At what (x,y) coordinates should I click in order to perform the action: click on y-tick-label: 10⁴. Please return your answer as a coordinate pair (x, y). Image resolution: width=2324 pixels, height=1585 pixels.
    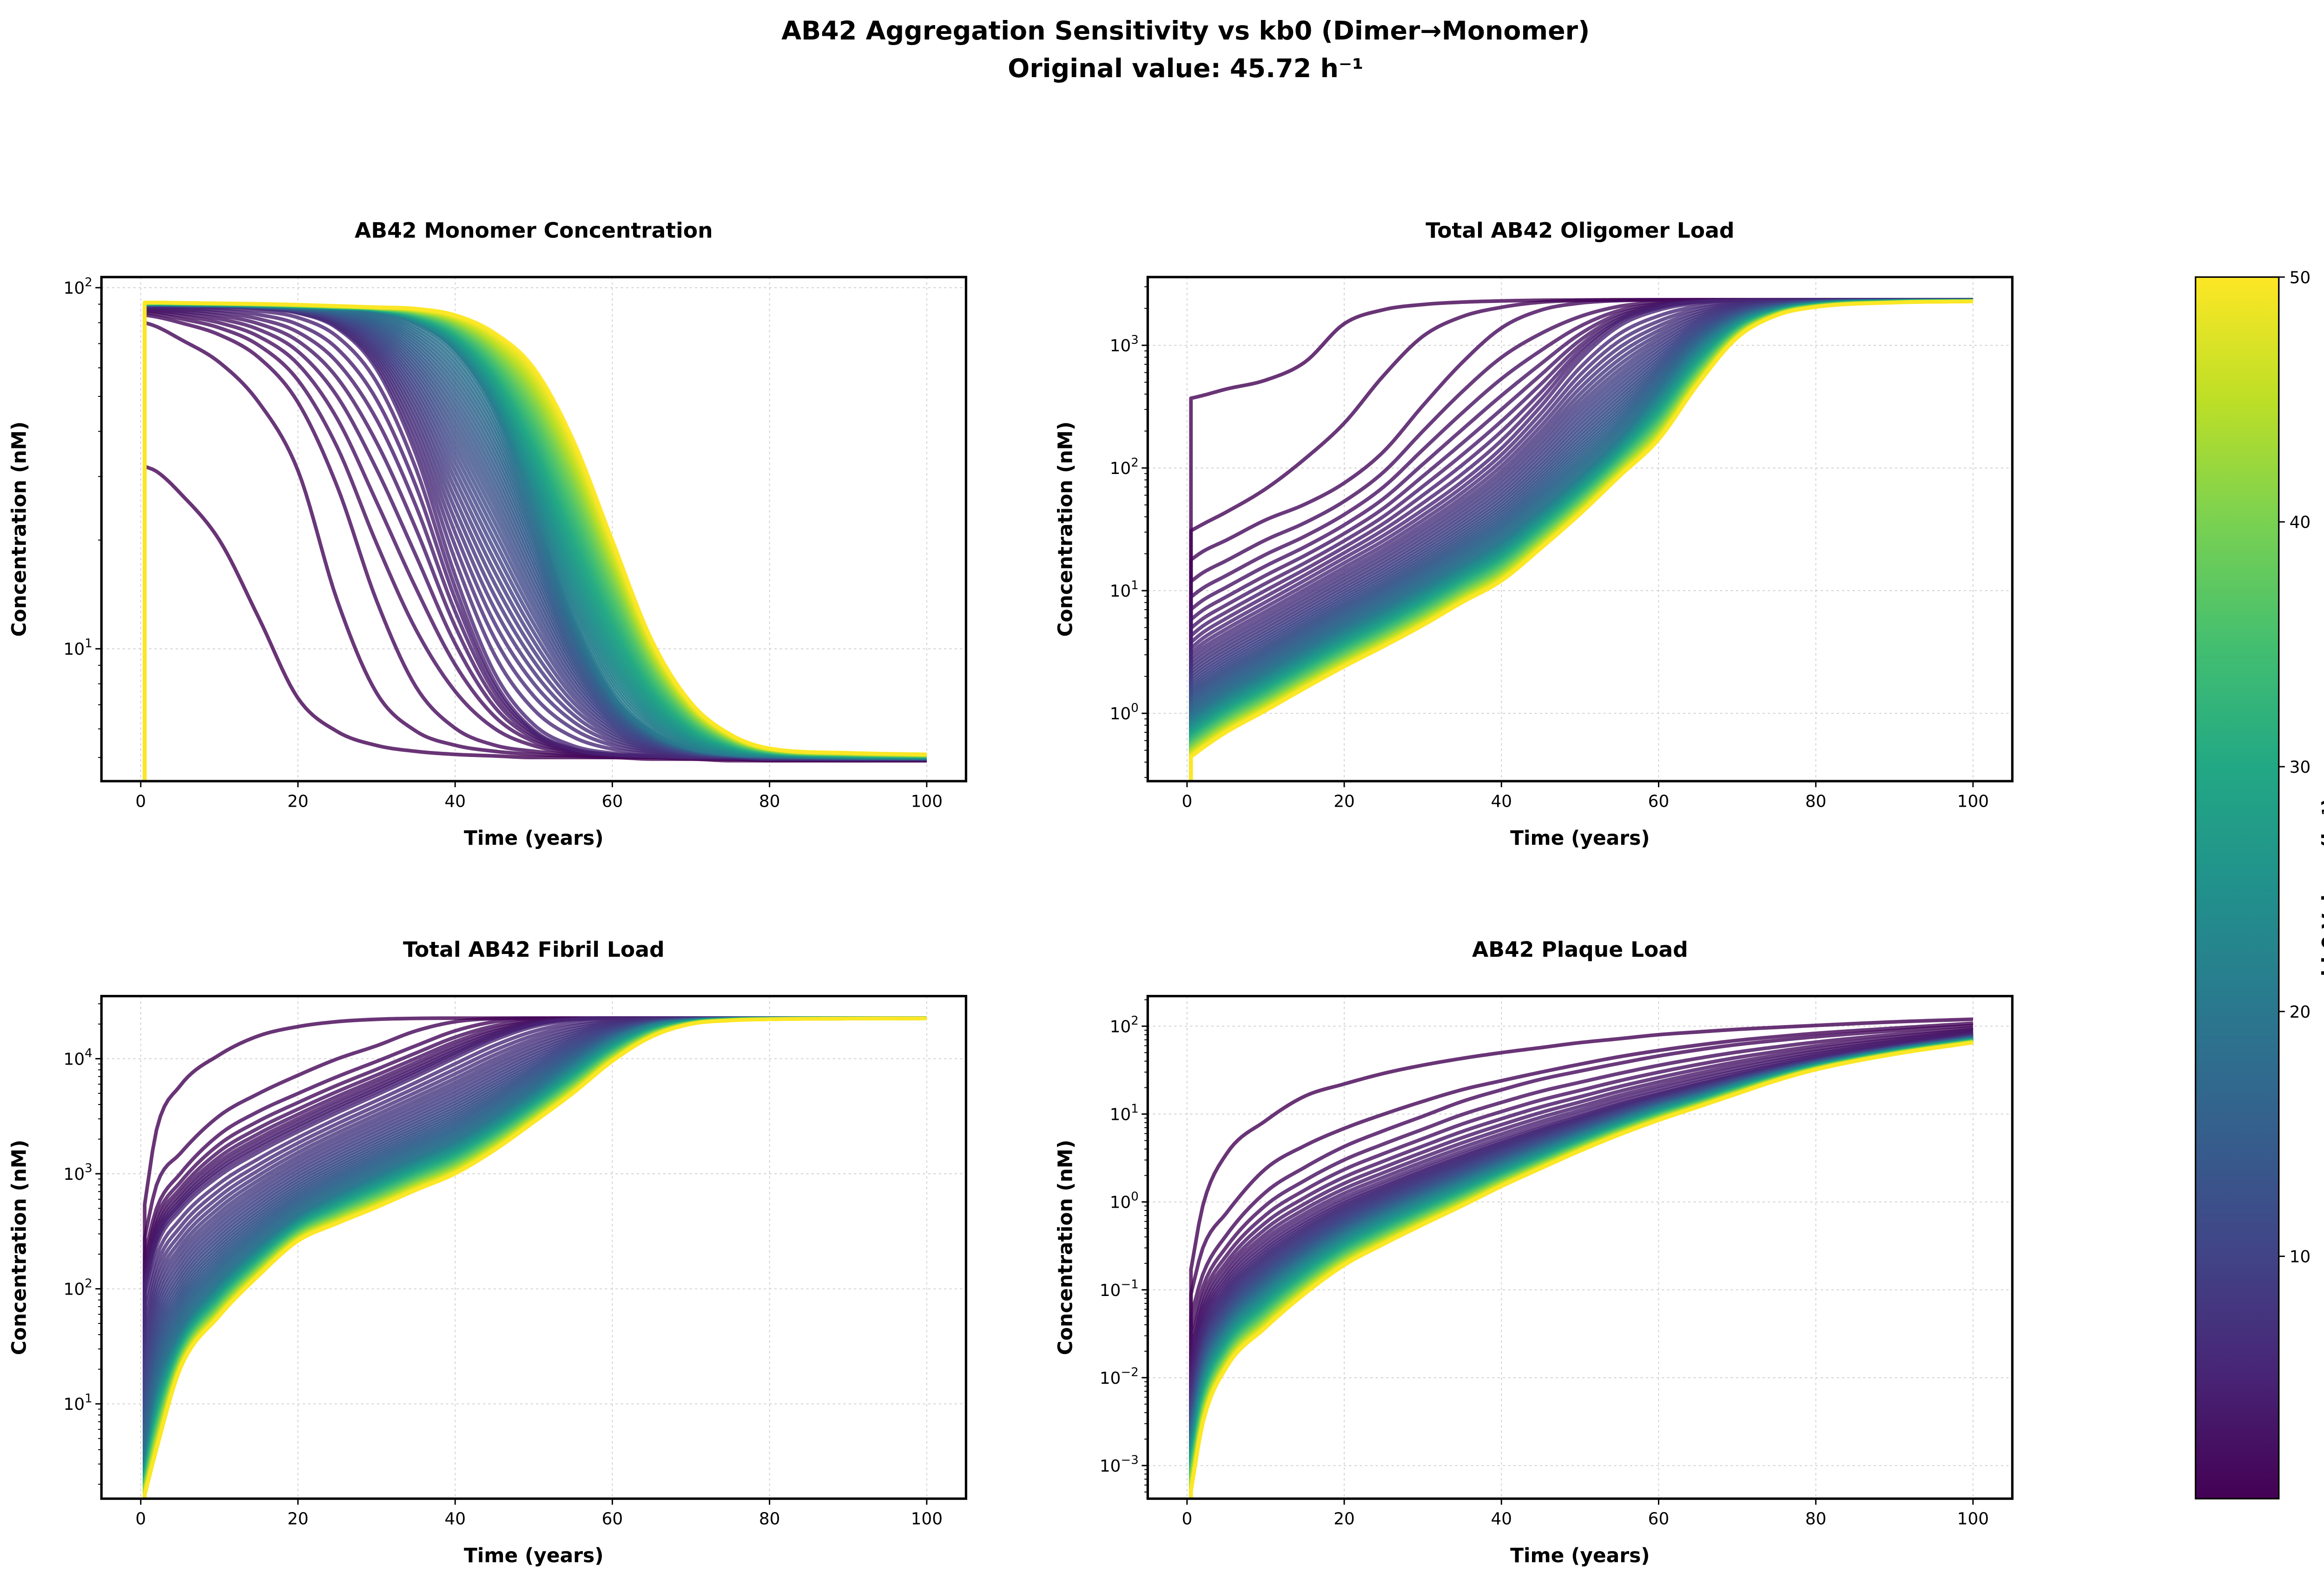
    Looking at the image, I should click on (78, 1057).